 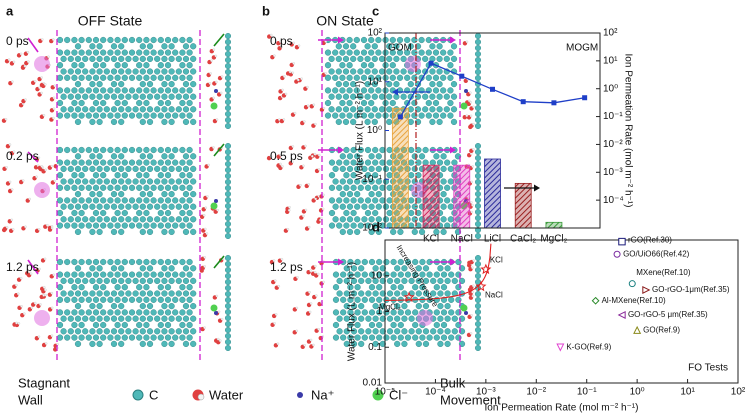 What do you see at coordinates (462, 239) in the screenshot?
I see `x-tick-label: NaCl` at bounding box center [462, 239].